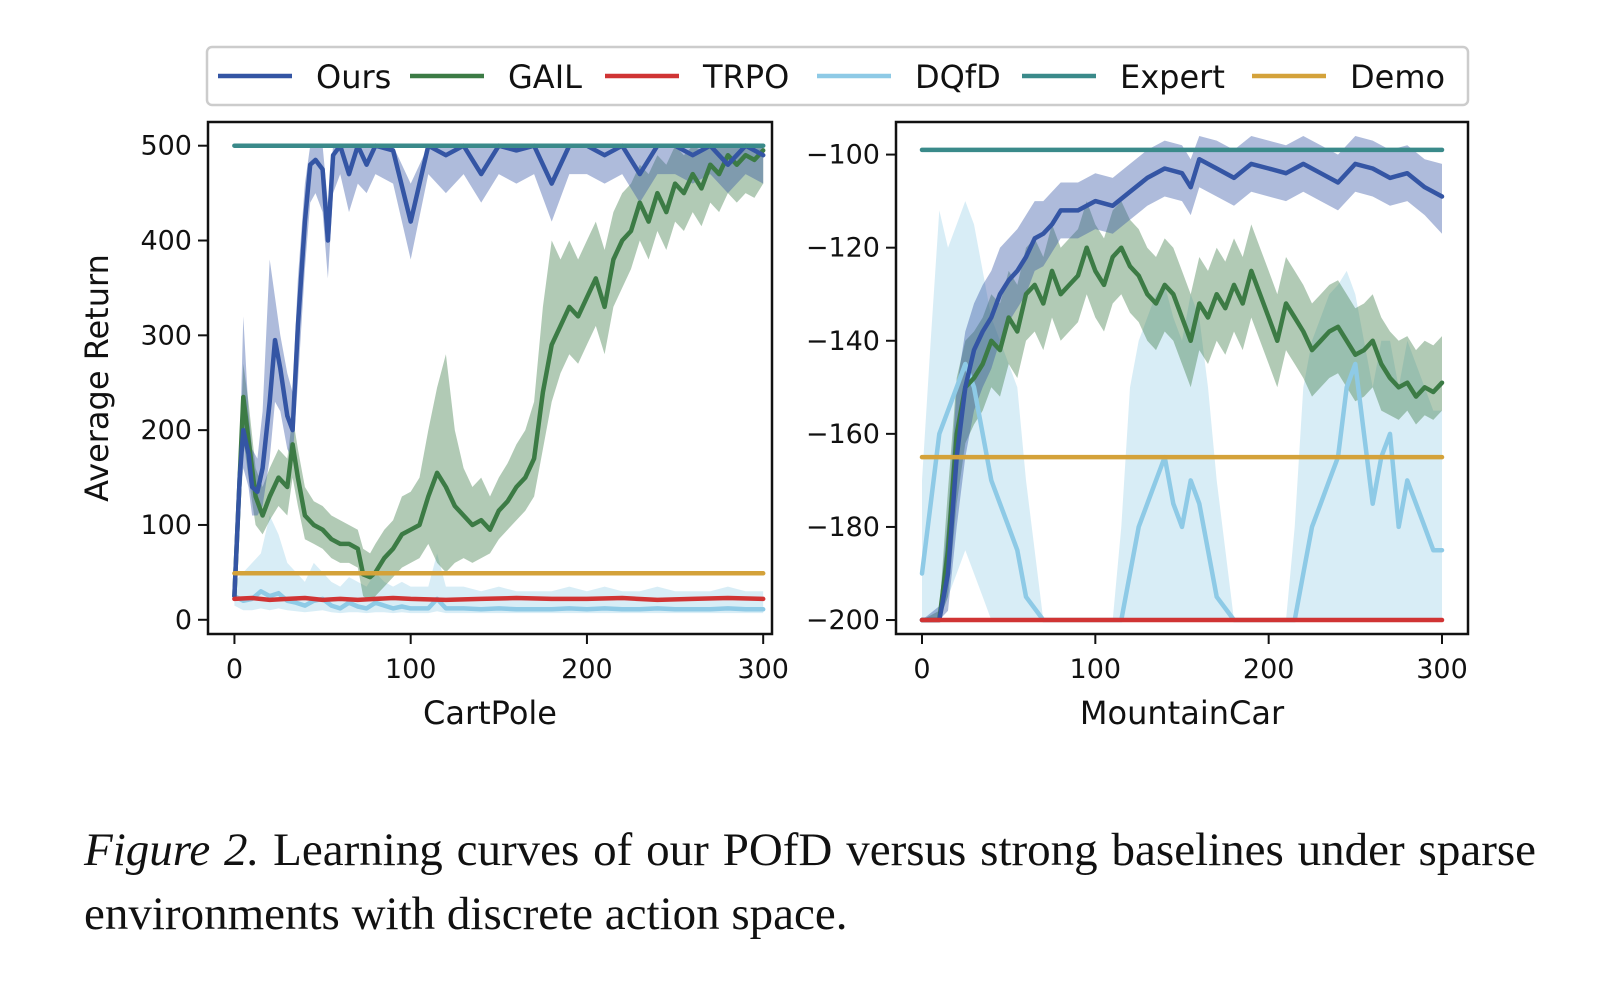 The height and width of the screenshot is (996, 1618). I want to click on y-tick-label: 200, so click(166, 430).